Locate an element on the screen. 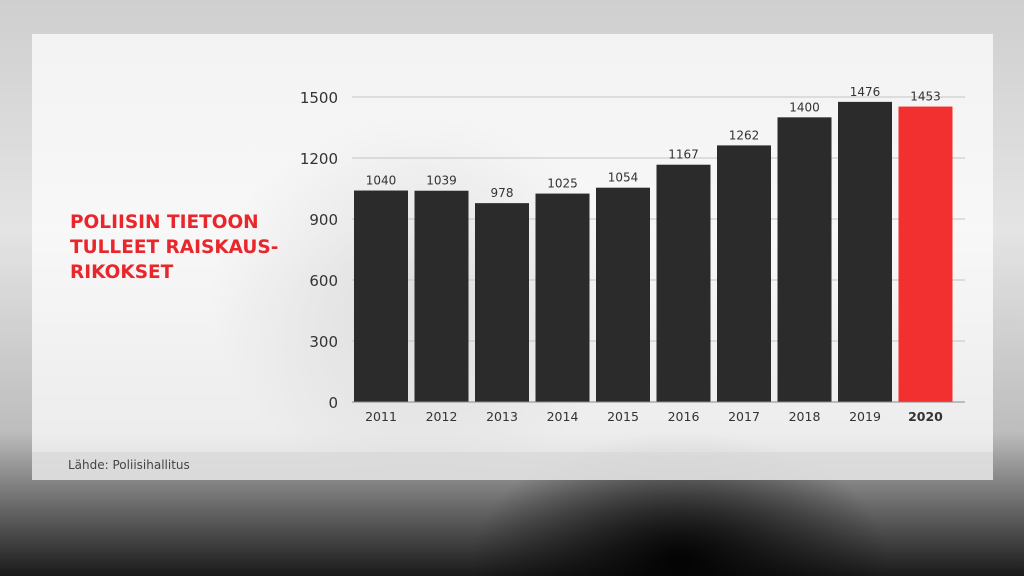  y-tick-label: 1500 is located at coordinates (319, 98).